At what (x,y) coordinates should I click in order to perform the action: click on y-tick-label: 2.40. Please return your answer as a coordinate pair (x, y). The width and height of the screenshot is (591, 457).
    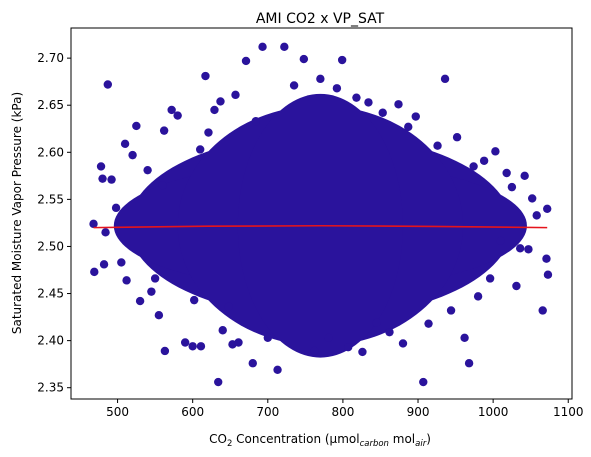
    Looking at the image, I should click on (50, 341).